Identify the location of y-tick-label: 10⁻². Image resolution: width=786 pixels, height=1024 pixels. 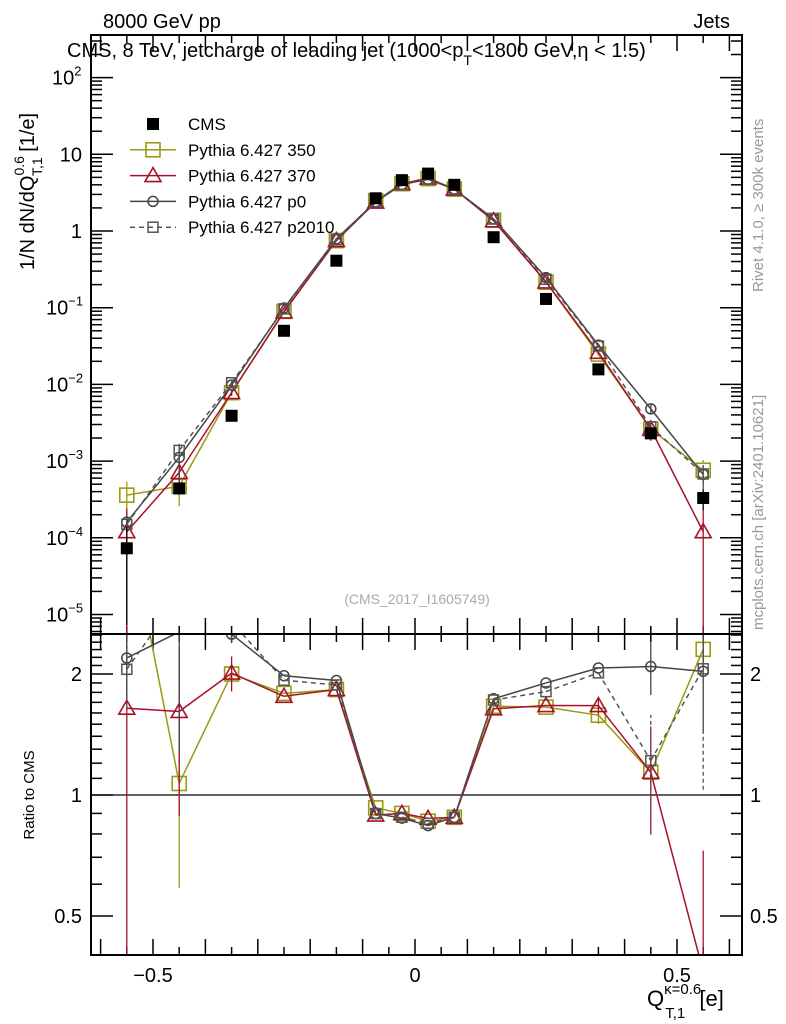
(64, 383).